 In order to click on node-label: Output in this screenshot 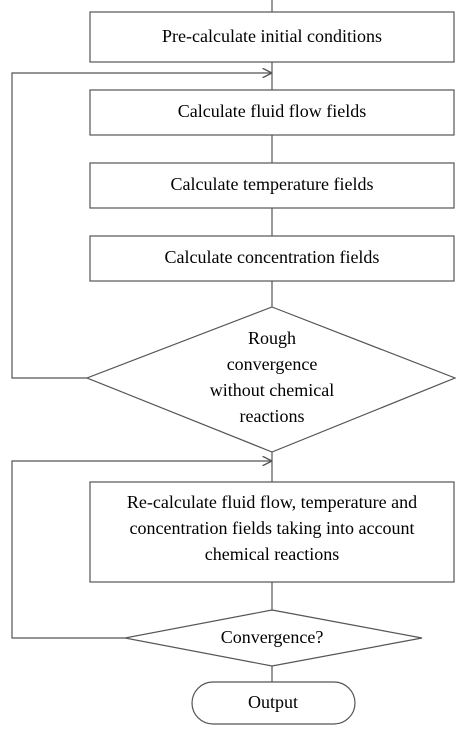, I will do `click(273, 702)`.